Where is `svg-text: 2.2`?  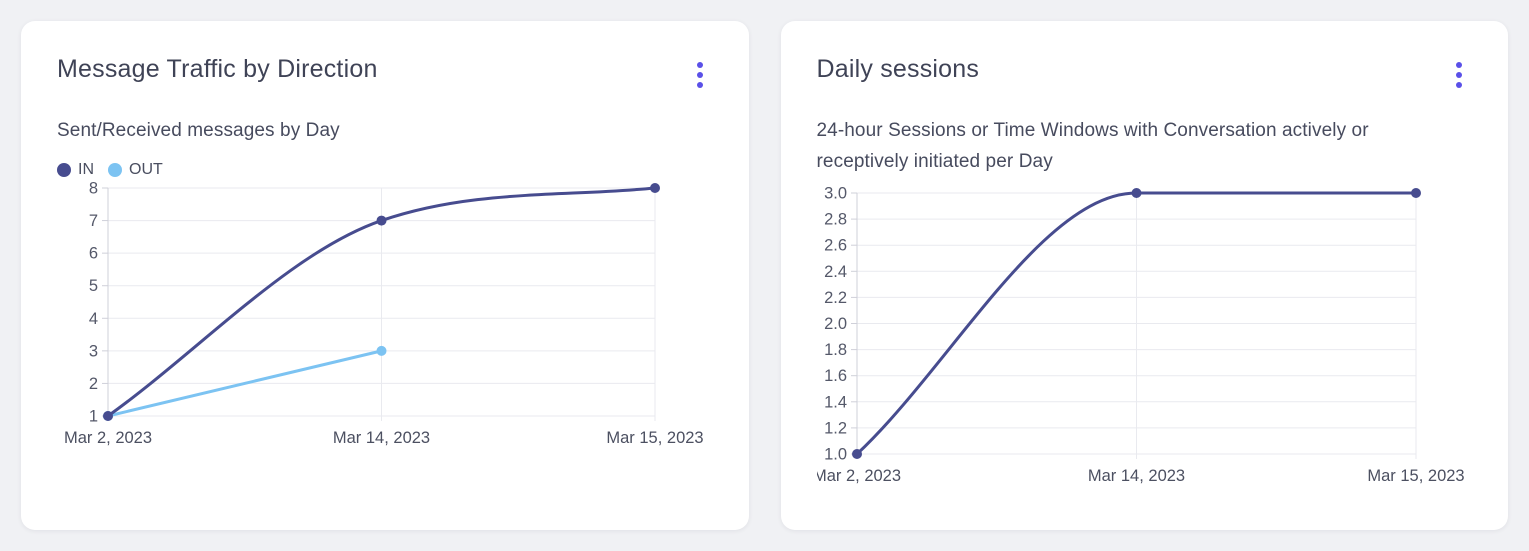
svg-text: 2.2 is located at coordinates (835, 298).